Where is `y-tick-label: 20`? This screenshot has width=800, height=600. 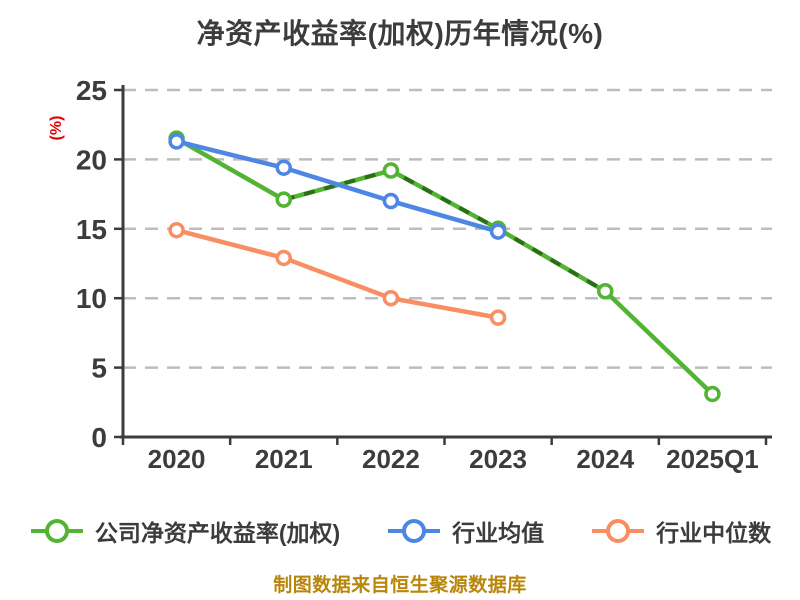
y-tick-label: 20 is located at coordinates (91, 159).